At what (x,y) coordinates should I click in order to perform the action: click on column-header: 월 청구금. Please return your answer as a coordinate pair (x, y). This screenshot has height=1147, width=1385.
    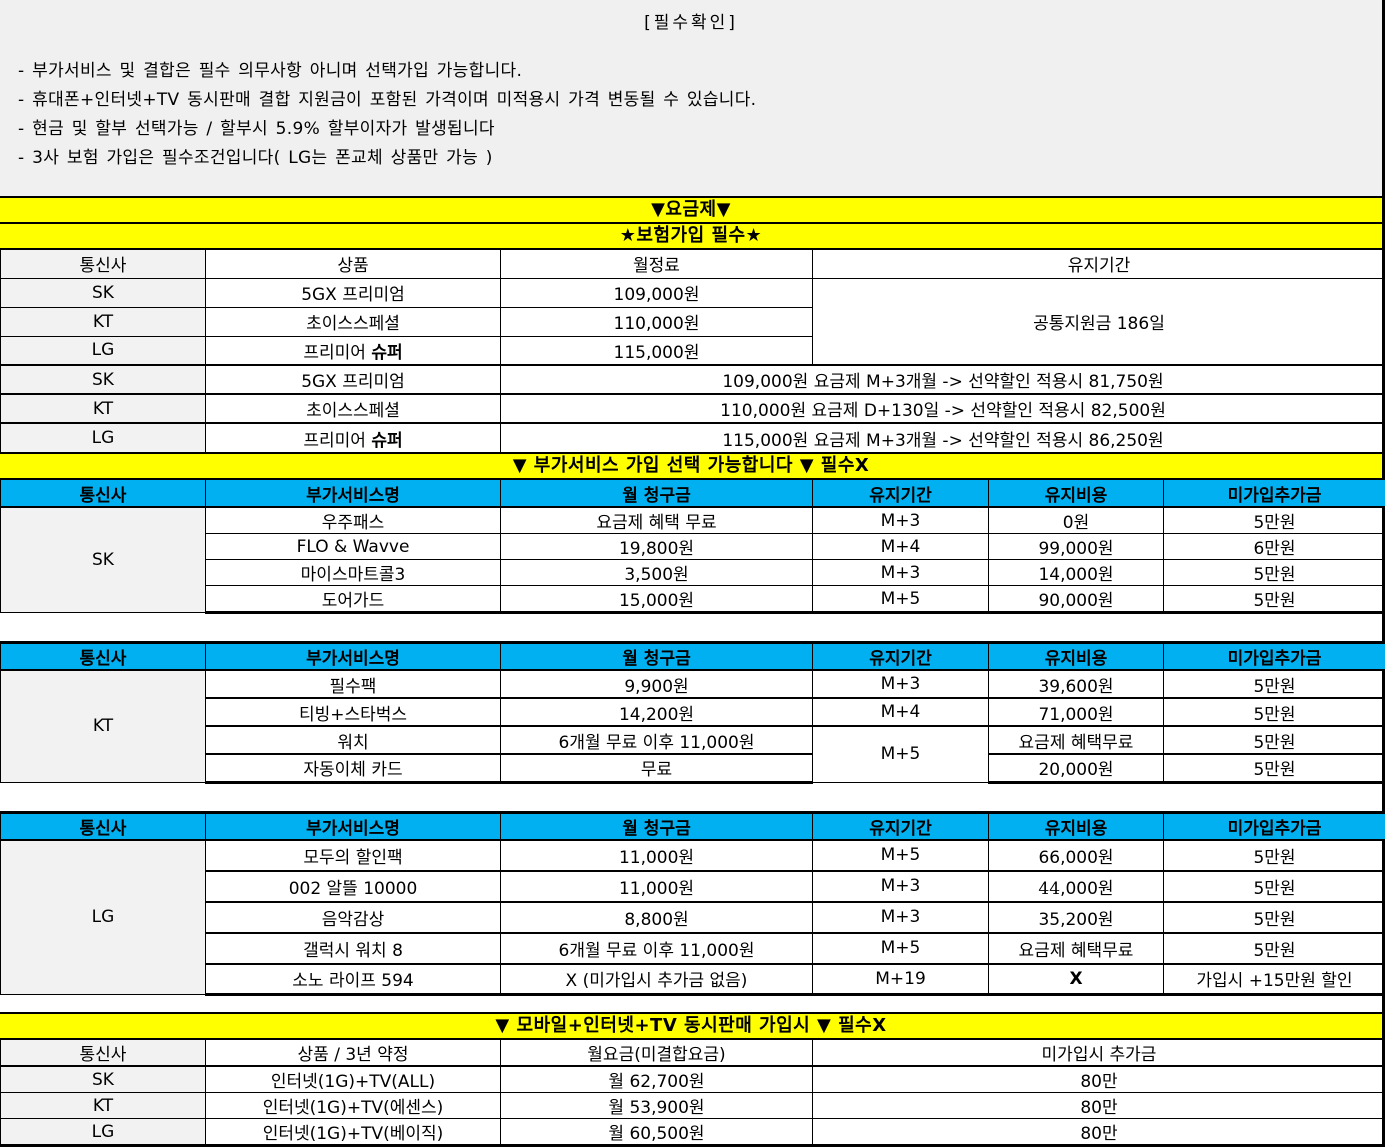
    Looking at the image, I should click on (657, 826).